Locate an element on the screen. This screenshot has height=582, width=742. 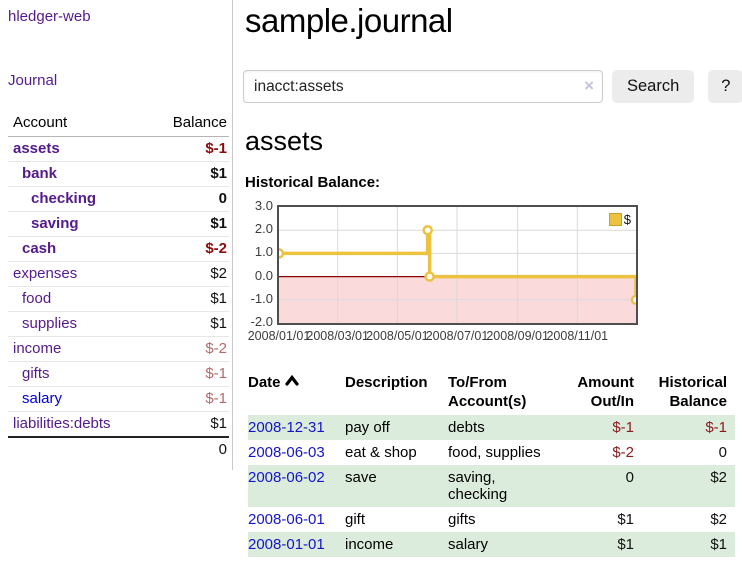
register-cell-date: 2008-06-03 is located at coordinates (296, 452).